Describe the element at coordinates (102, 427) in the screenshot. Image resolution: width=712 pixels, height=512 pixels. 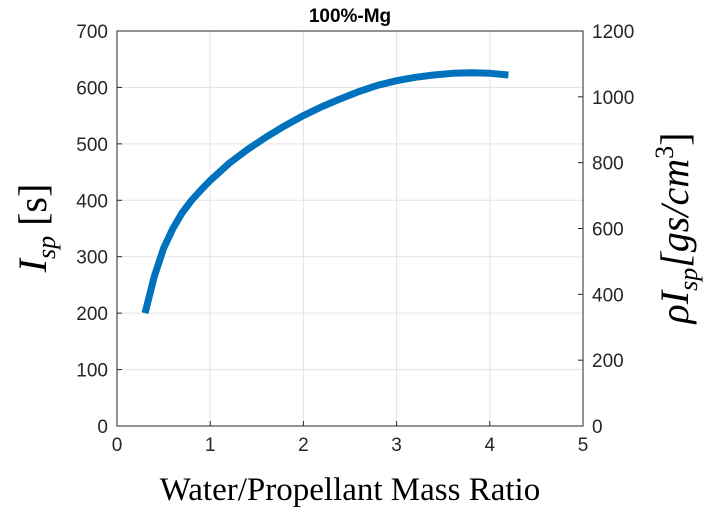
I see `y-left-tick-label-0: 0` at that location.